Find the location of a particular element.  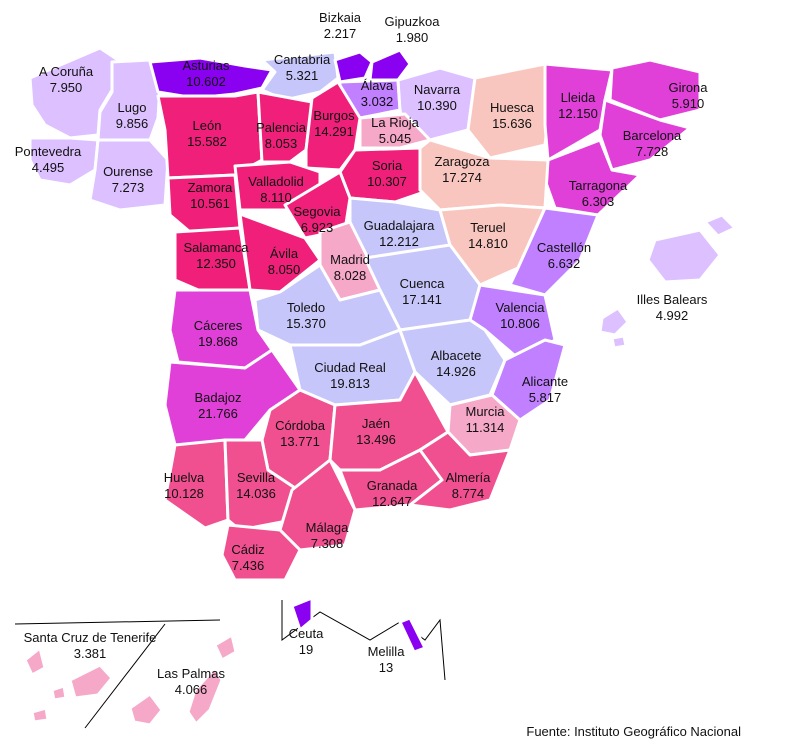

province-girona is located at coordinates (655, 90).